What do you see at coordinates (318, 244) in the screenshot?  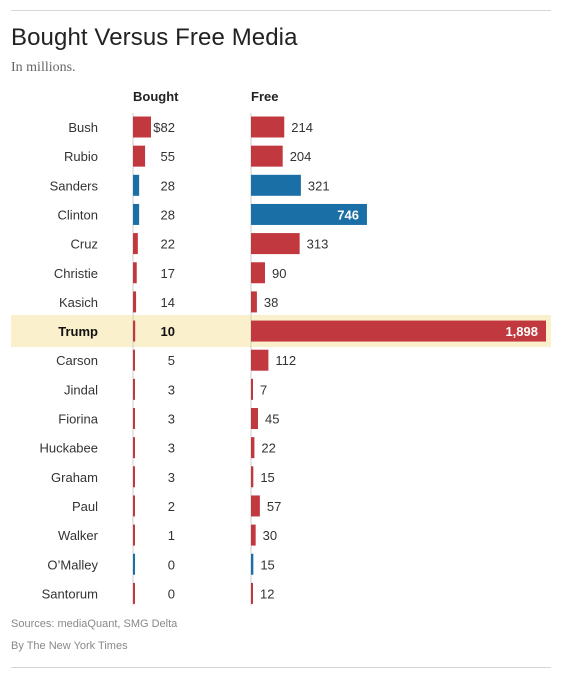 I see `free-value-label: 313` at bounding box center [318, 244].